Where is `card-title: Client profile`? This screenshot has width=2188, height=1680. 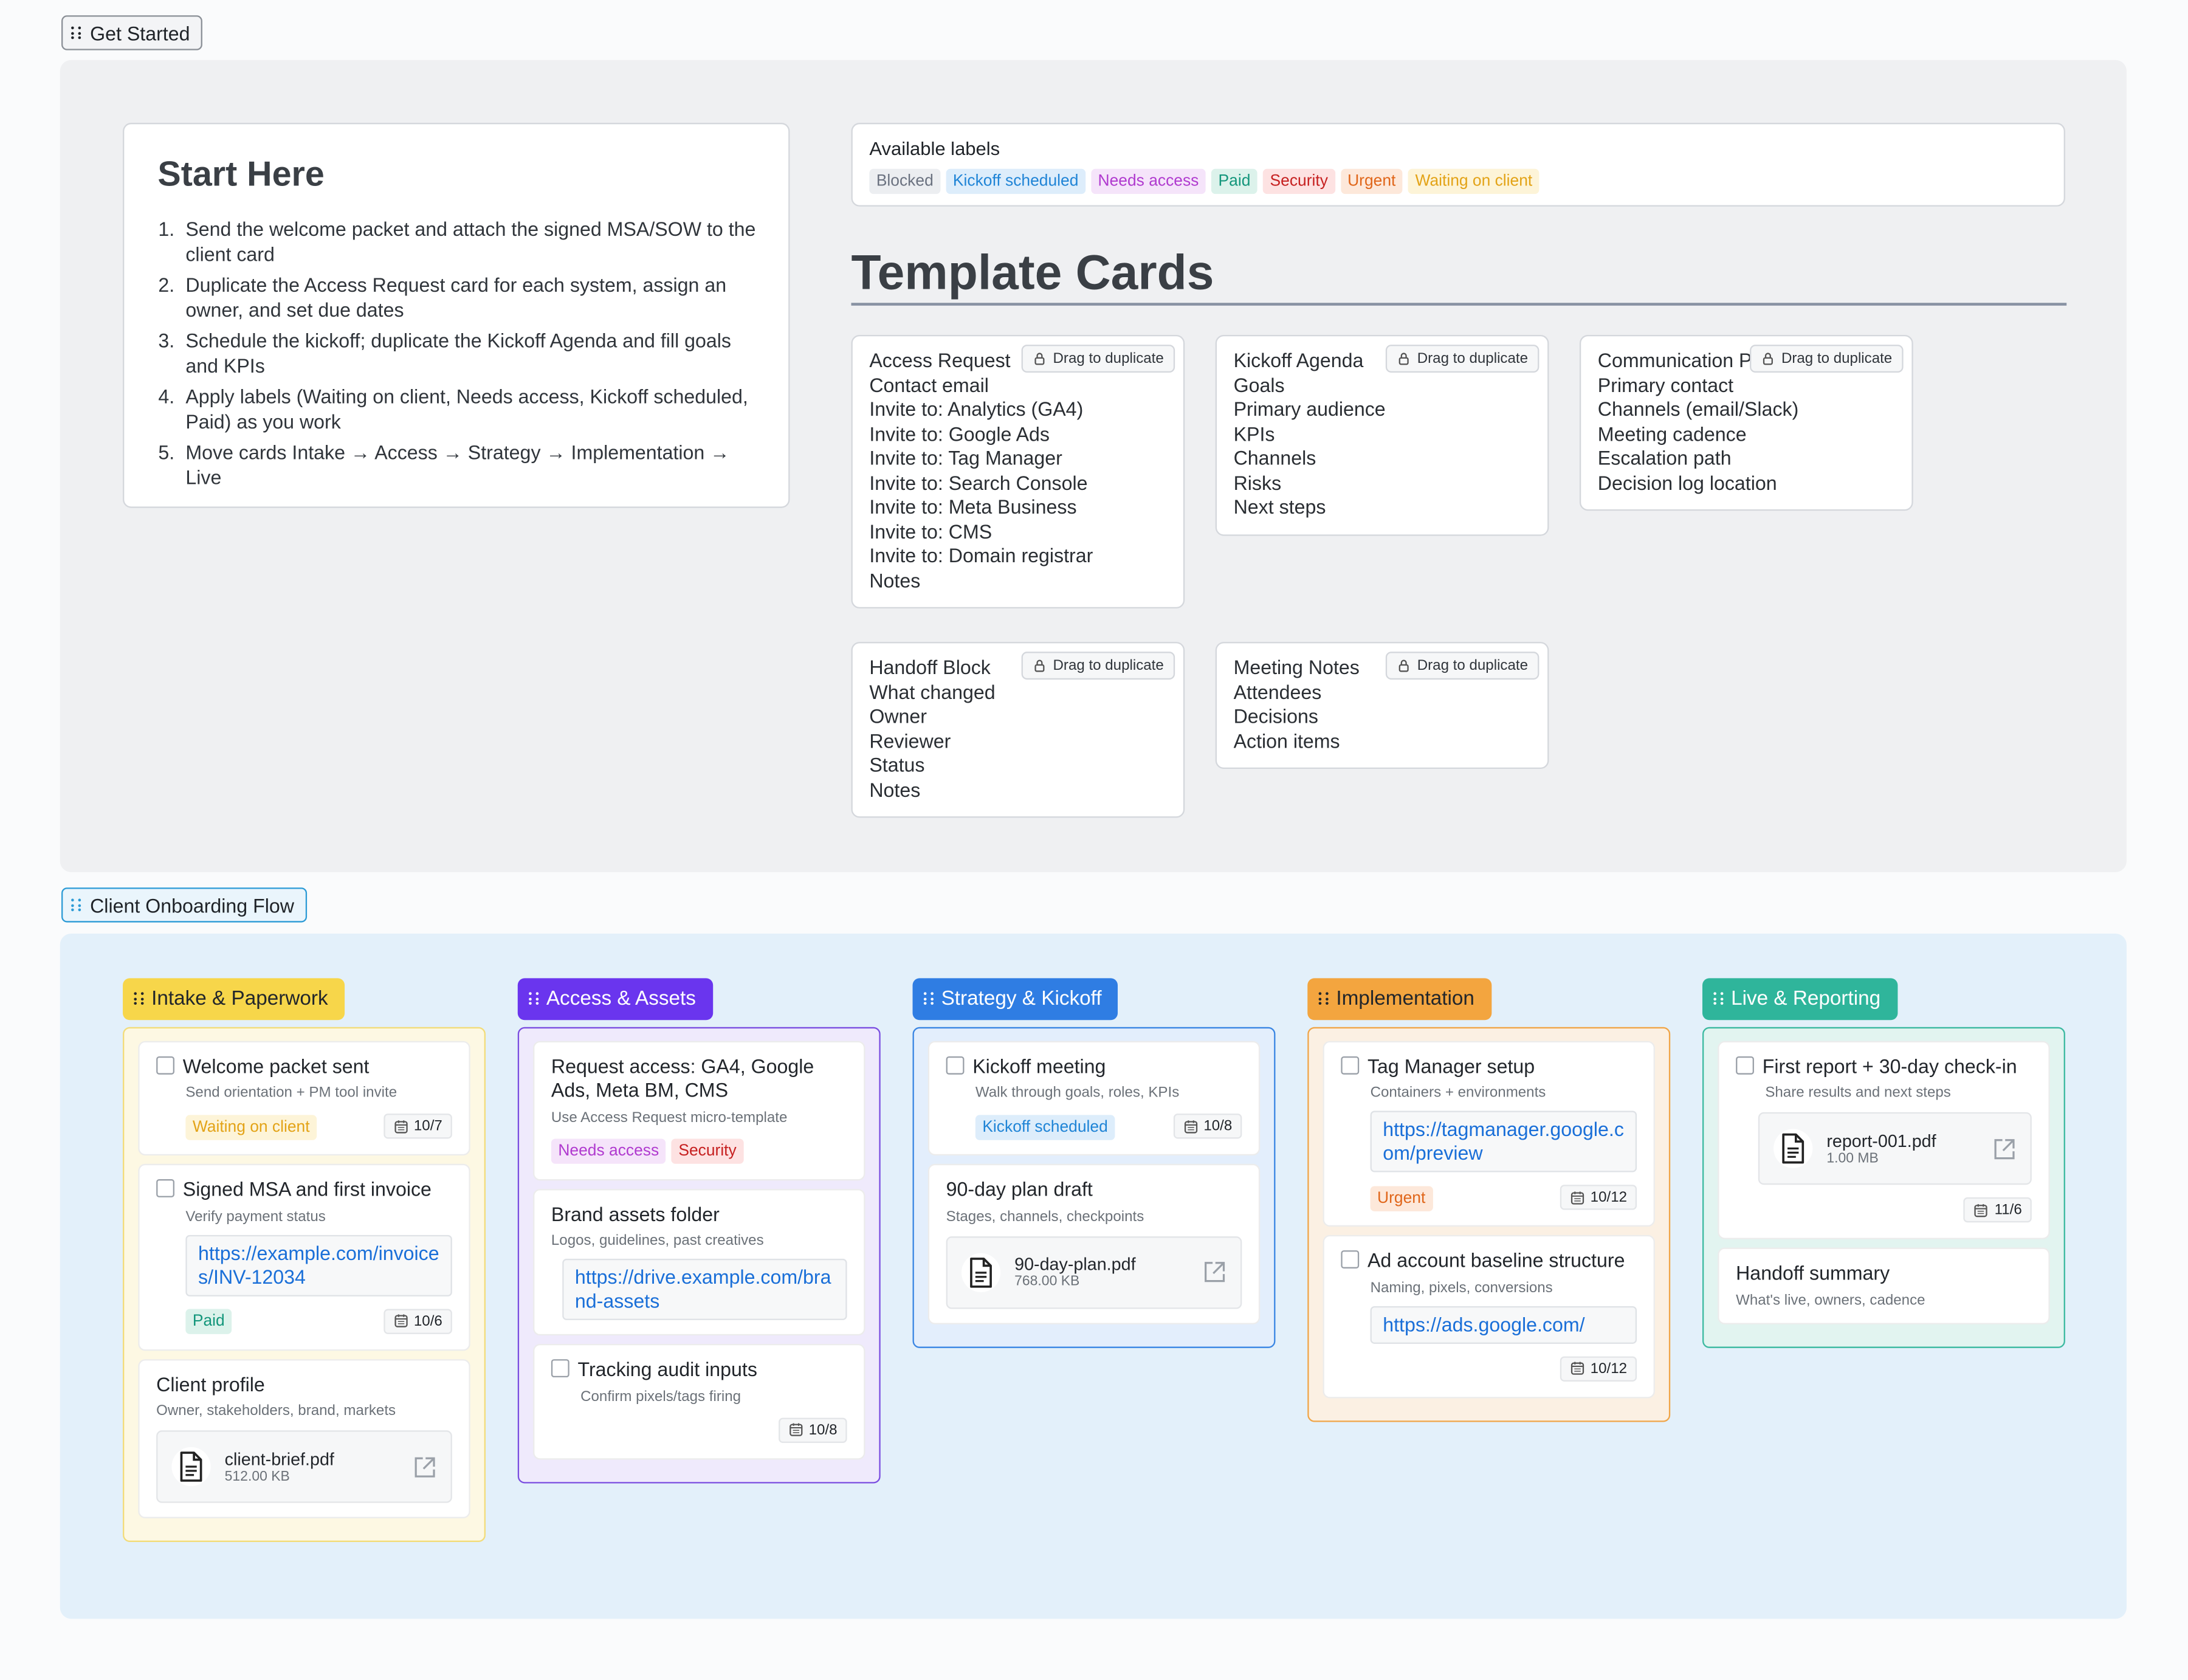
card-title: Client profile is located at coordinates (210, 1383).